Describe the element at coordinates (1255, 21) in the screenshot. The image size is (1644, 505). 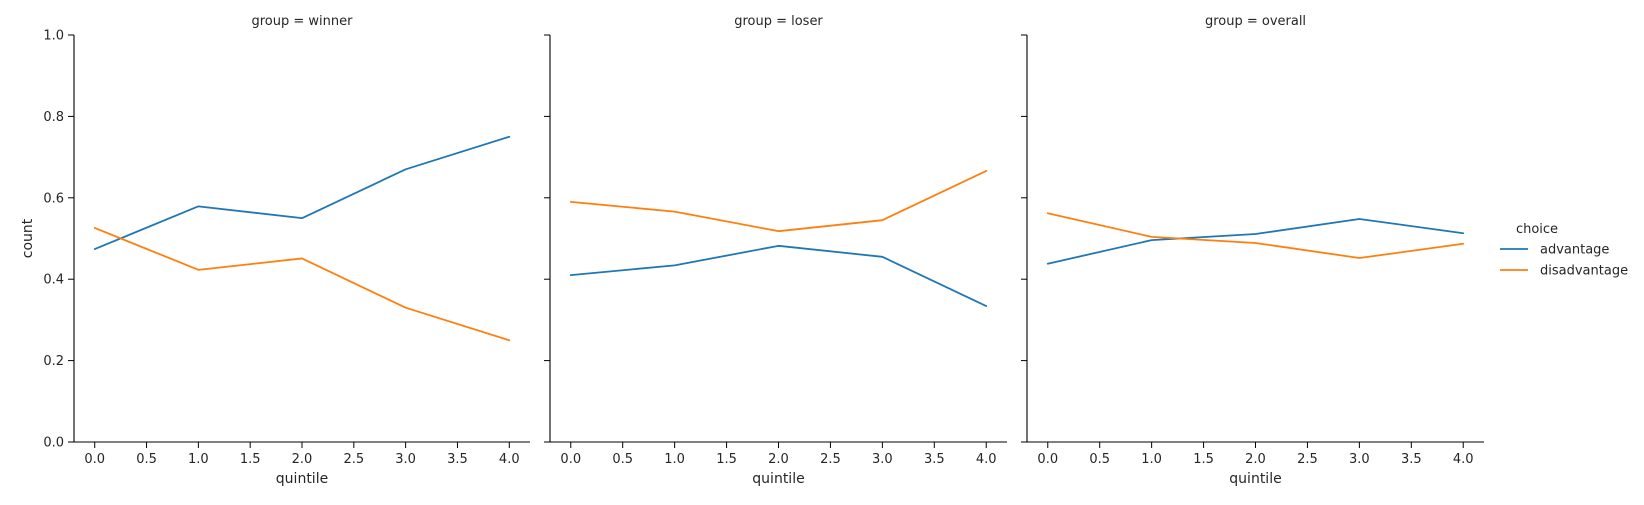
I see `facet-title: group = overall` at that location.